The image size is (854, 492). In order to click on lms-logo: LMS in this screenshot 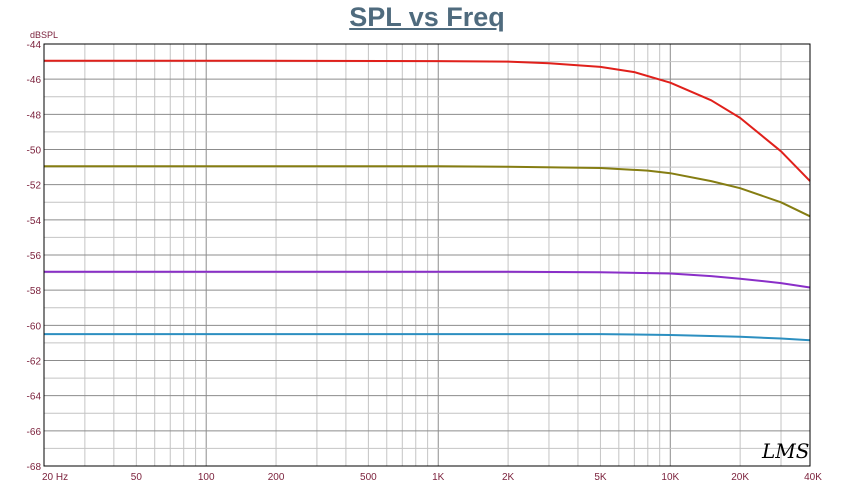, I will do `click(785, 451)`.